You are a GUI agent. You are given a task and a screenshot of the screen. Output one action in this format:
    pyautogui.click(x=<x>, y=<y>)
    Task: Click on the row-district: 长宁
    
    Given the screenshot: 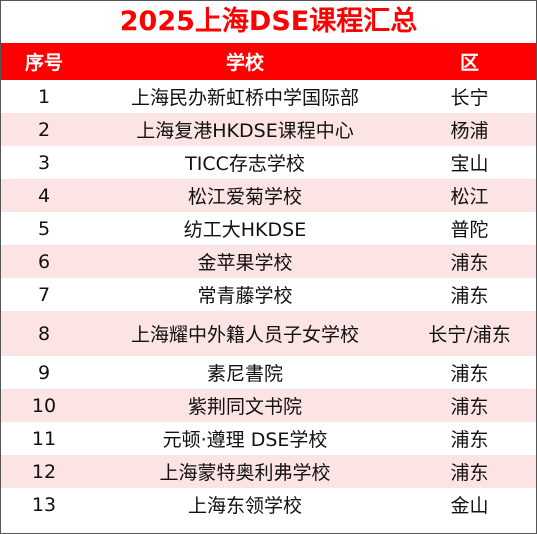 What is the action you would take?
    pyautogui.click(x=469, y=96)
    